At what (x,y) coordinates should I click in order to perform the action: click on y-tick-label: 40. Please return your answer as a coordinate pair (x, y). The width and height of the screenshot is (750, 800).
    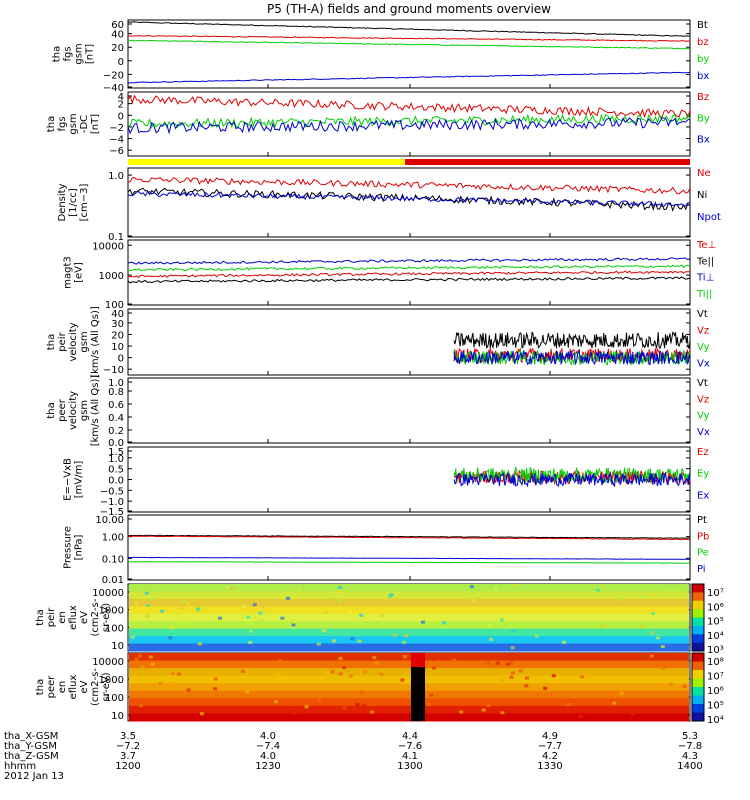
    Looking at the image, I should click on (117, 314).